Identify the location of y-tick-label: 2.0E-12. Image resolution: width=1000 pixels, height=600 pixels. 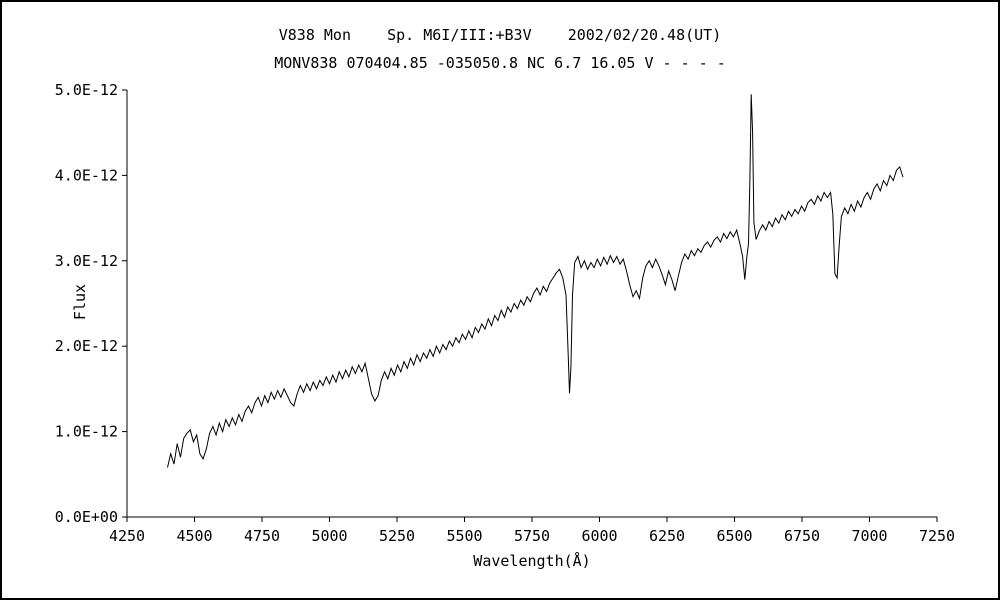
(86, 346).